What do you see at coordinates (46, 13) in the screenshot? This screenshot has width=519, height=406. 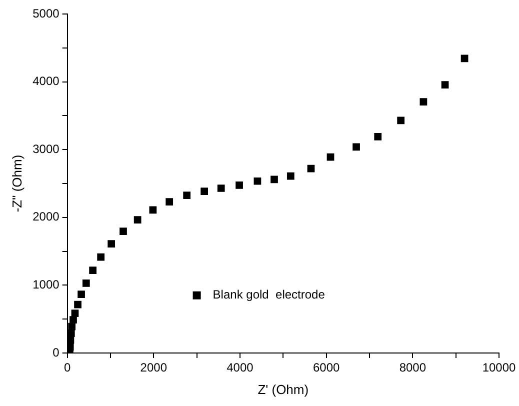 I see `y-tick-label: 5000` at bounding box center [46, 13].